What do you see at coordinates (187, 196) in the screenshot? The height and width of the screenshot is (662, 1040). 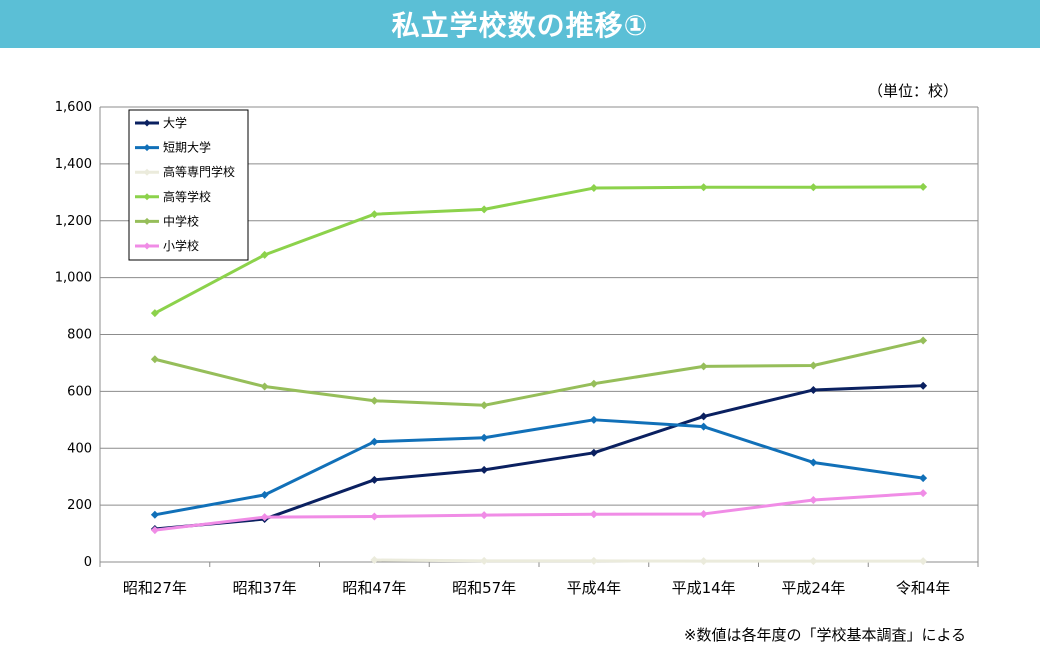 I see `legend-label: 高等学校` at bounding box center [187, 196].